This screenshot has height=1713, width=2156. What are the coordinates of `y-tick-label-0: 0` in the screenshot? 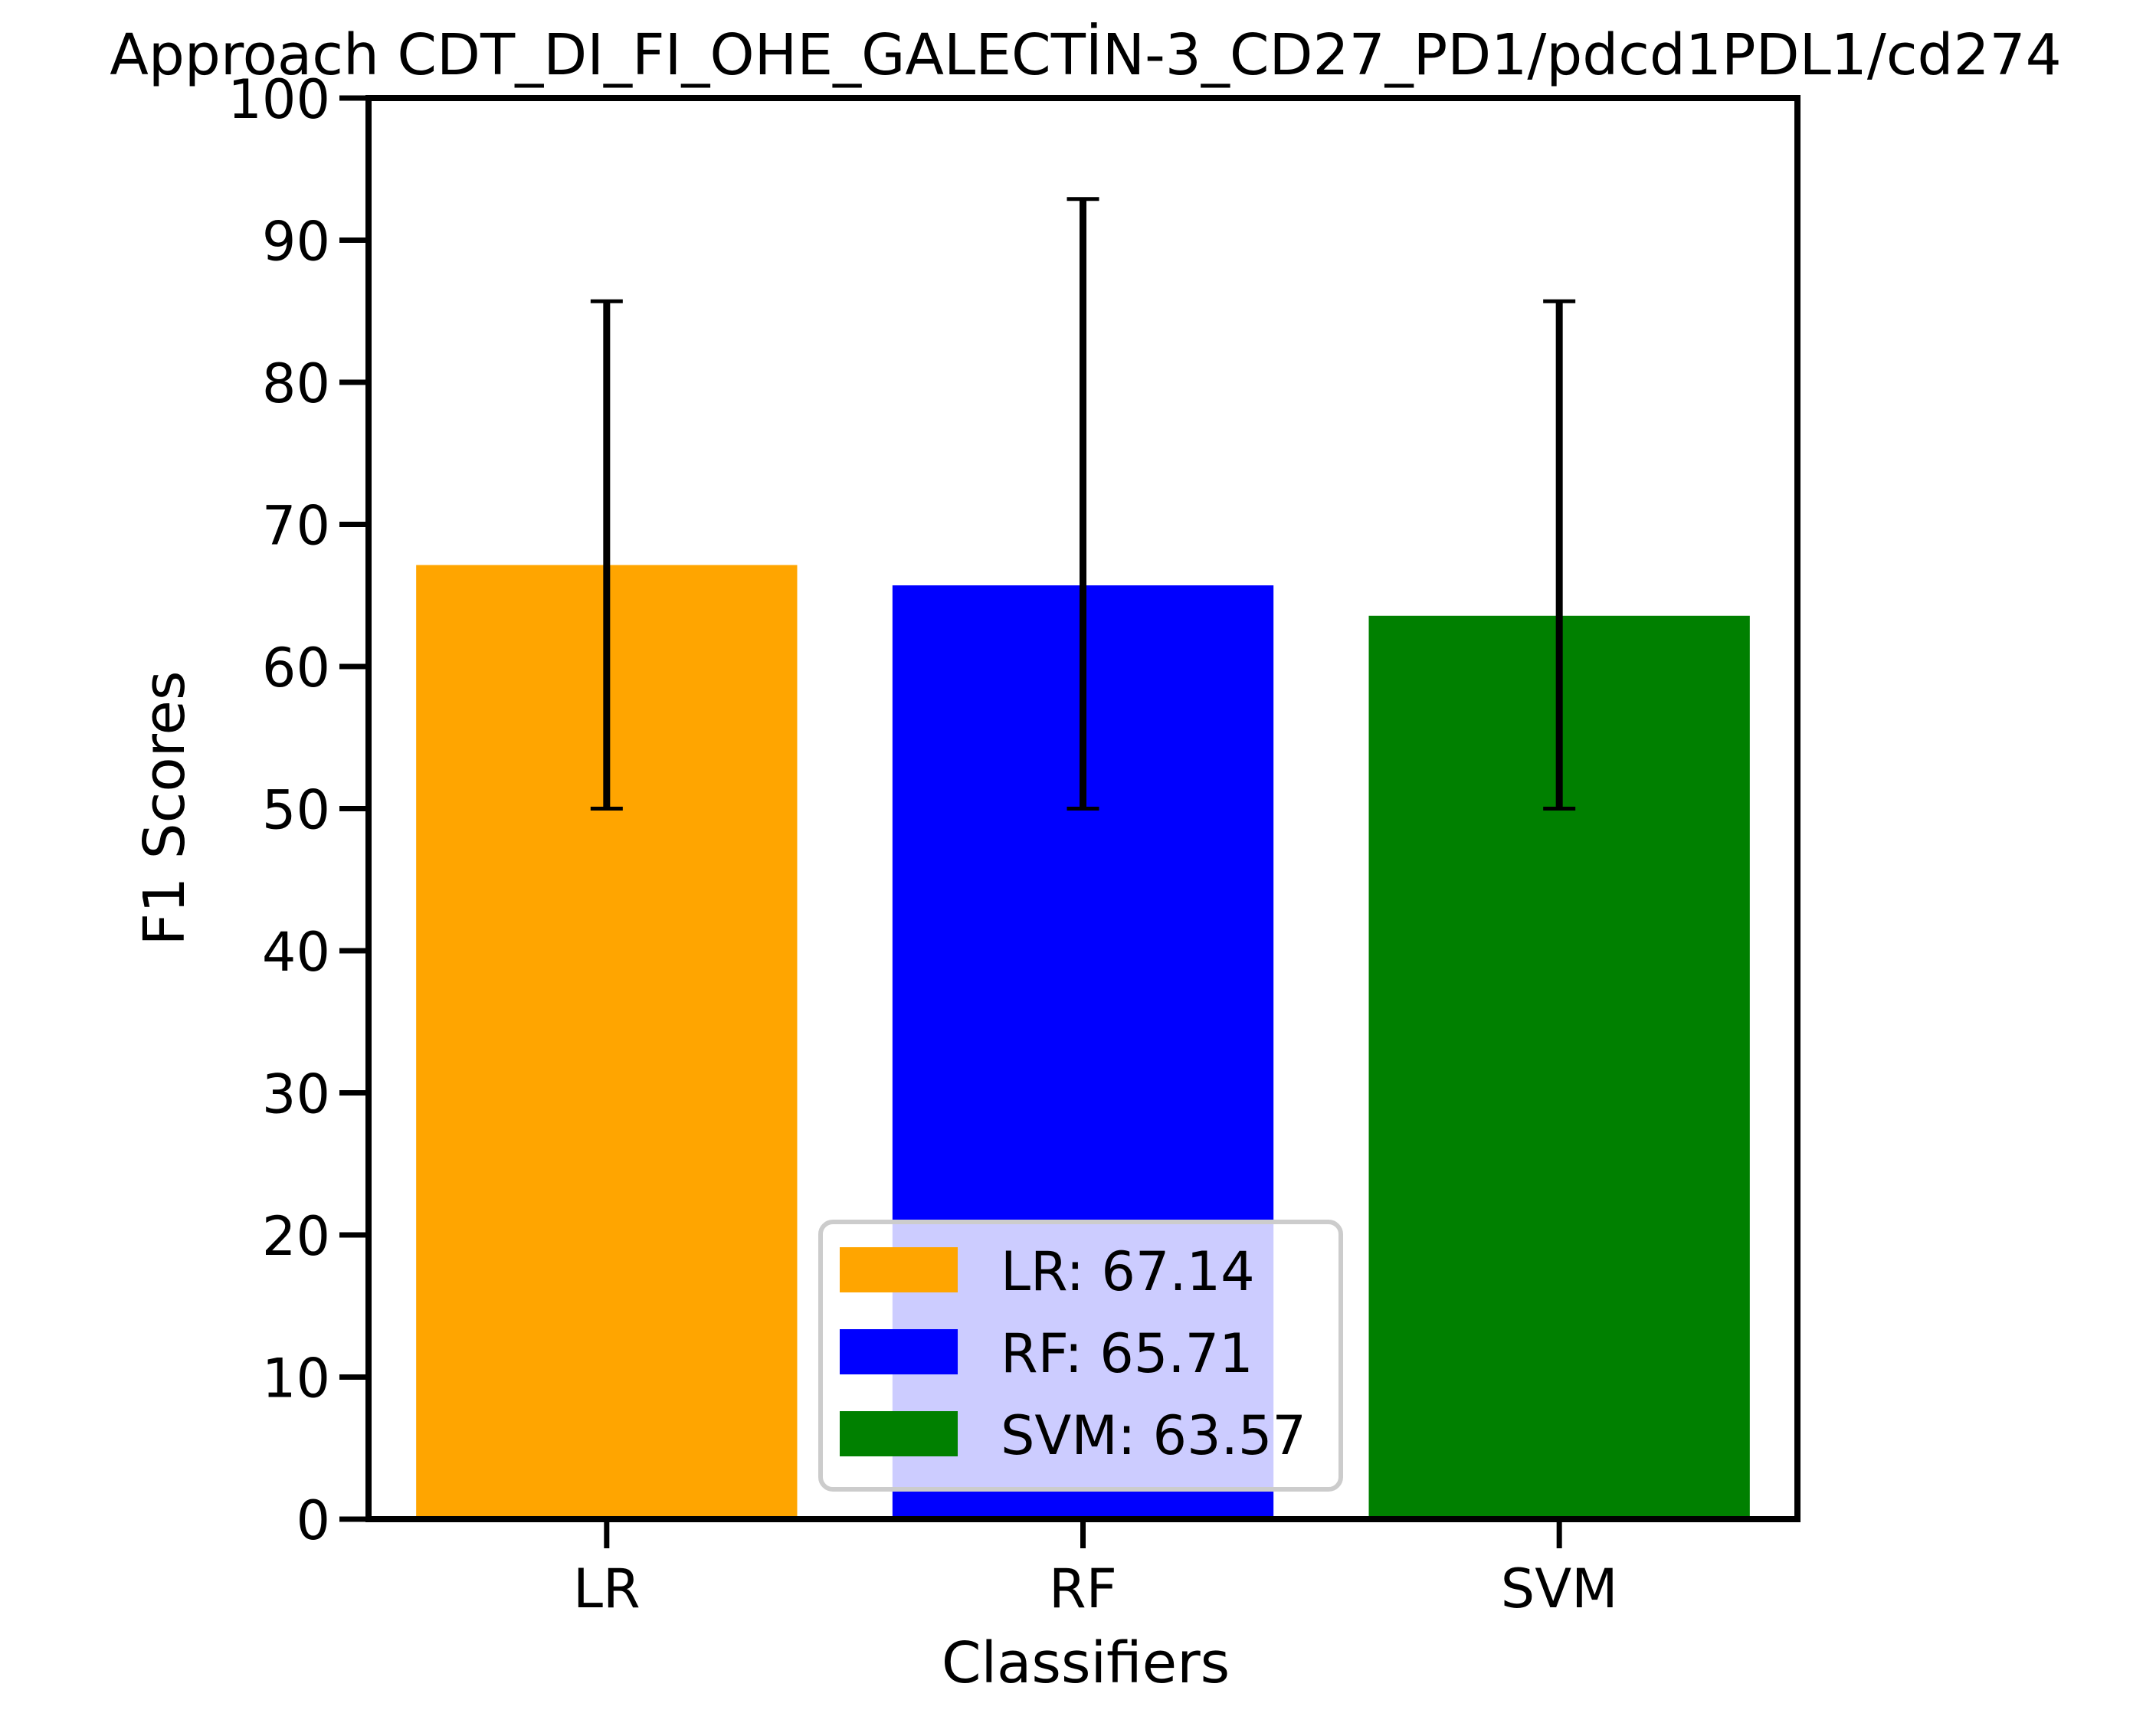 It's located at (313, 1520).